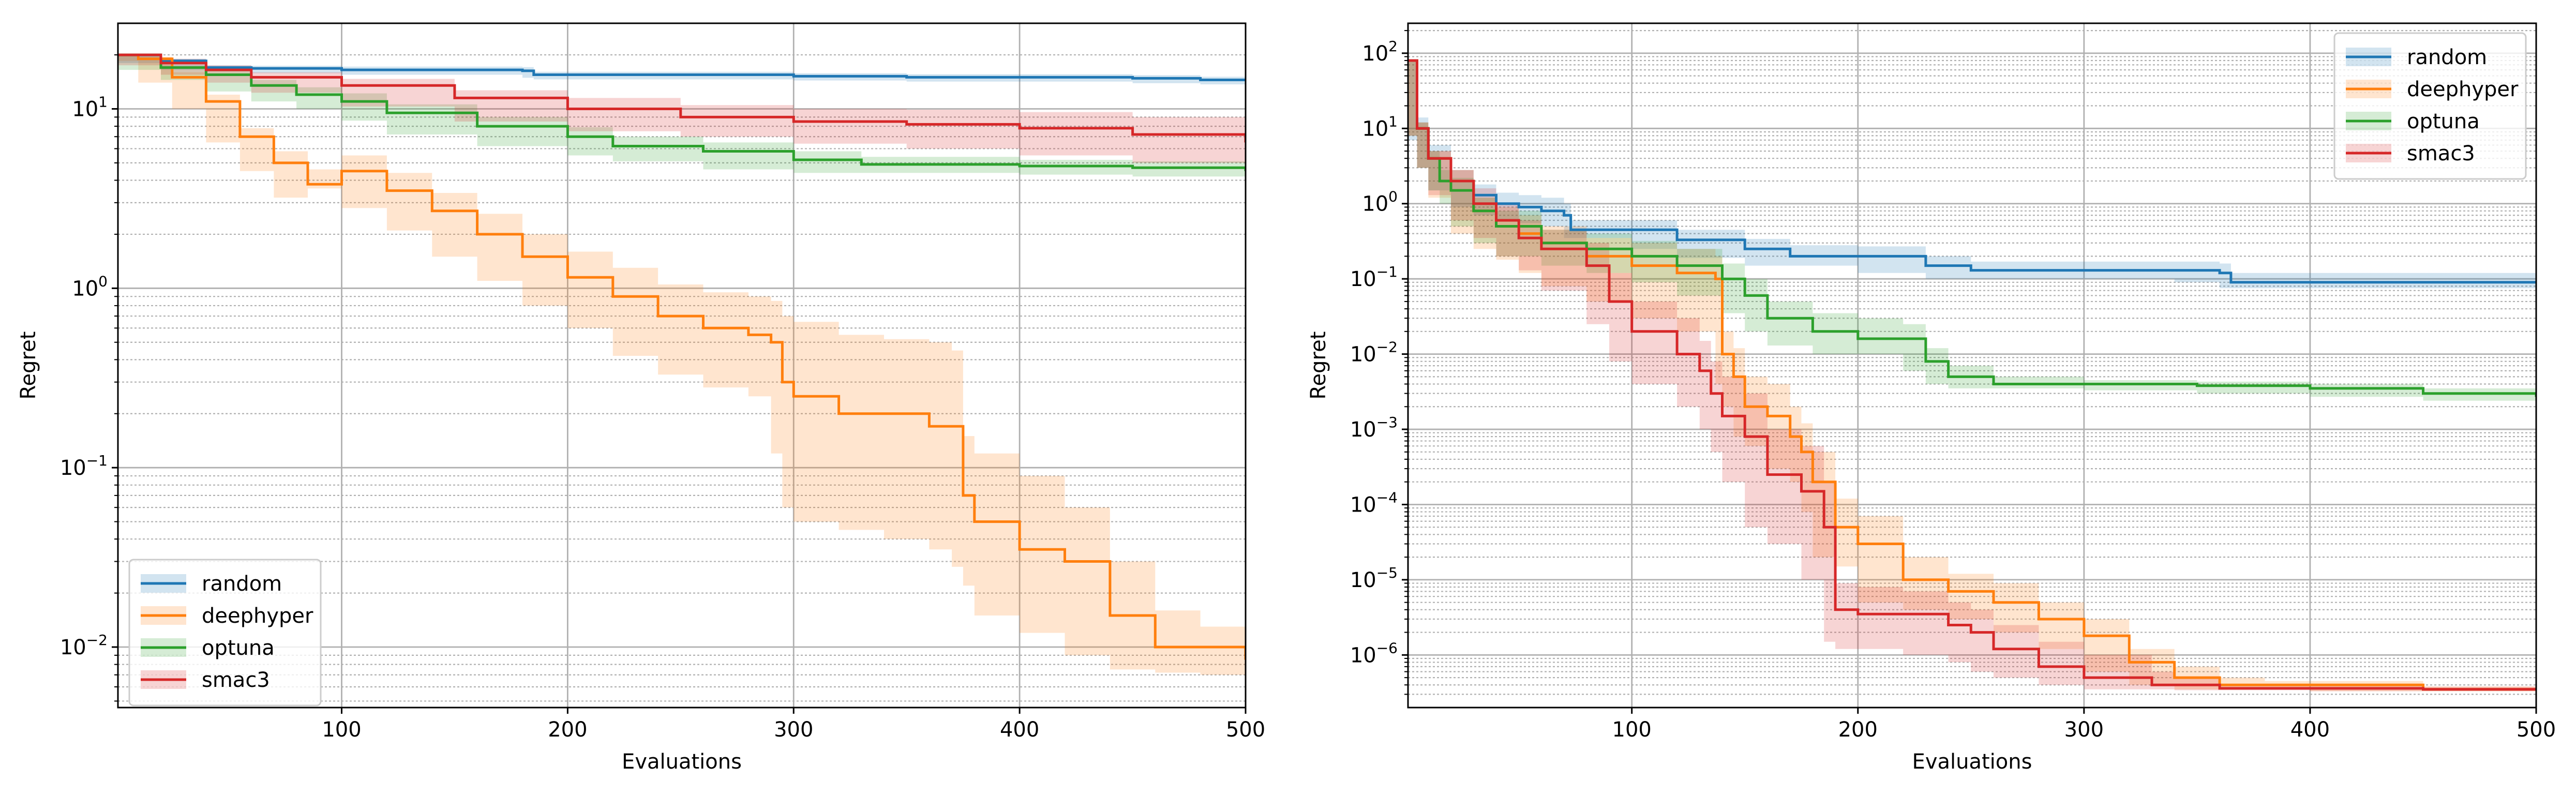  I want to click on confidence-band-random, so click(1972, 175).